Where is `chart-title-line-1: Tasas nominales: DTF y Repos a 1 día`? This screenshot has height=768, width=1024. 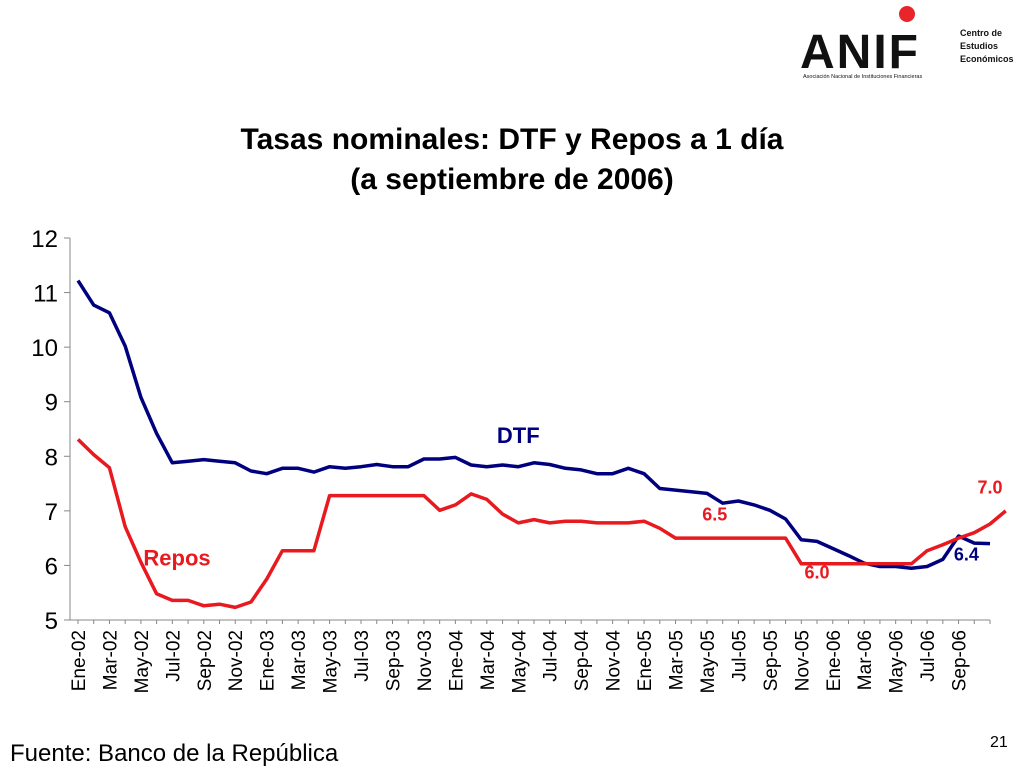 chart-title-line-1: Tasas nominales: DTF y Repos a 1 día is located at coordinates (512, 139).